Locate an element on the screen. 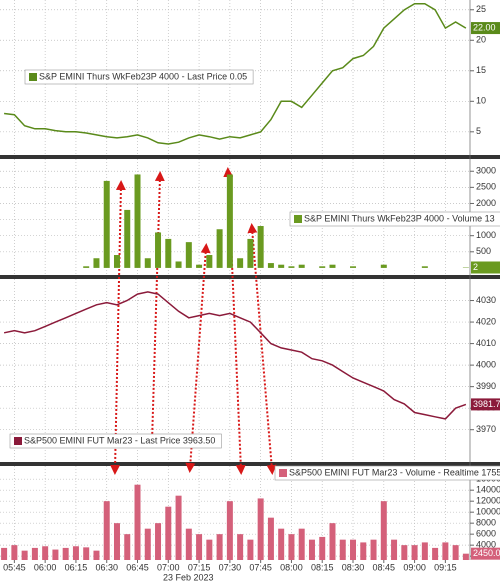  x-tick-label: 06:45 is located at coordinates (137, 567).